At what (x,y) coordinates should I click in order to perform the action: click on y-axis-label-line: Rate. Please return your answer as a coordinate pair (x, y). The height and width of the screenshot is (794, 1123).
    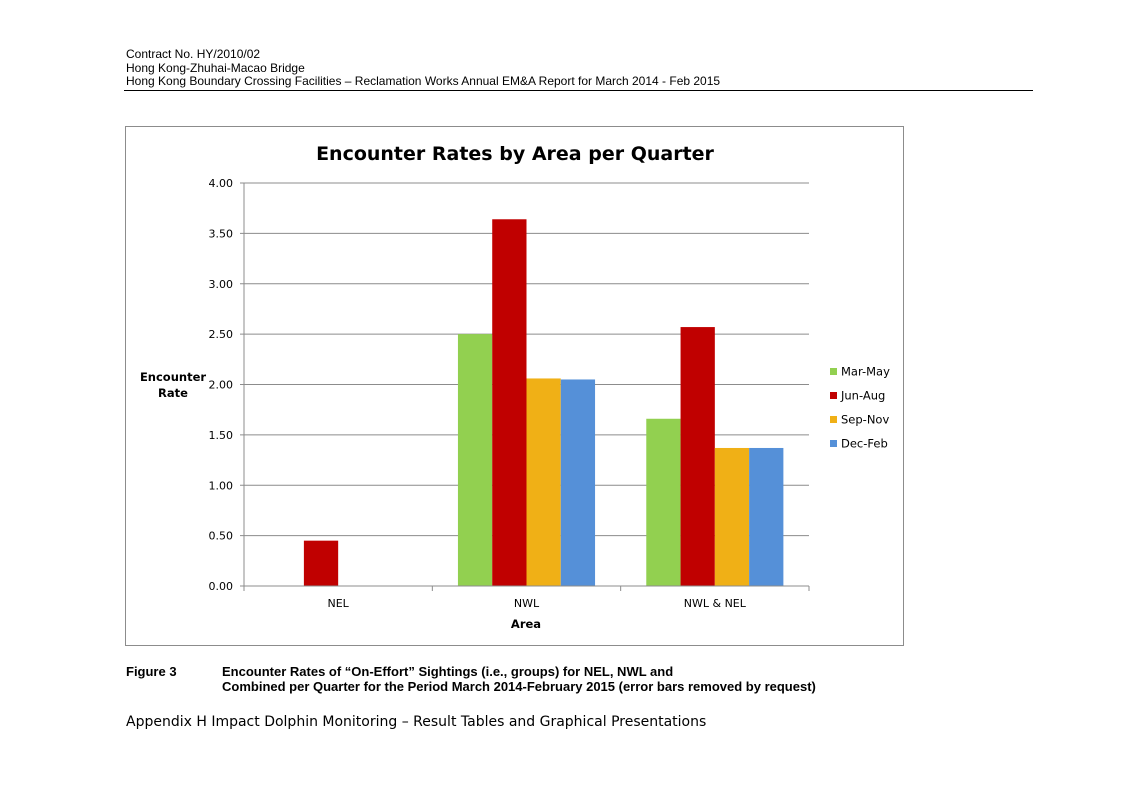
    Looking at the image, I should click on (173, 393).